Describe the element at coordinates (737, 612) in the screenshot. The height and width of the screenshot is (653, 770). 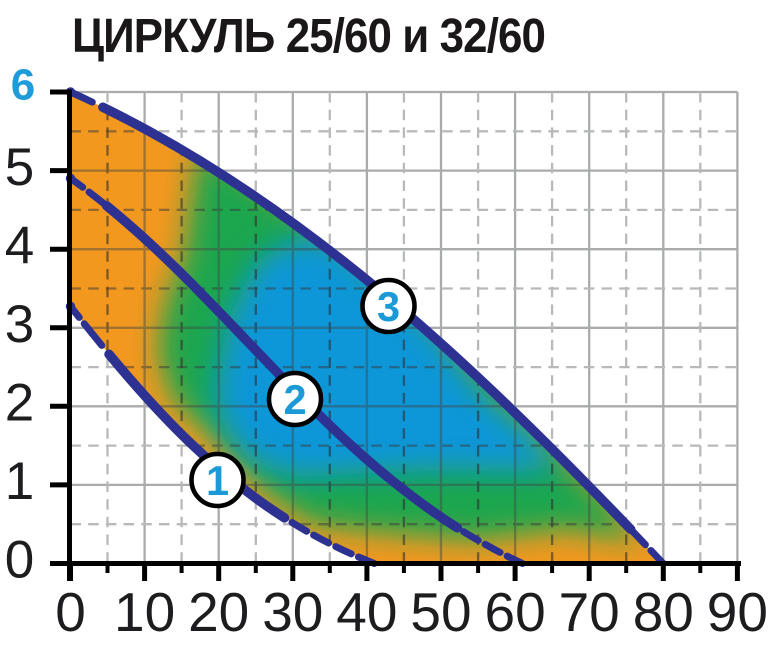
I see `svg-text: 90` at that location.